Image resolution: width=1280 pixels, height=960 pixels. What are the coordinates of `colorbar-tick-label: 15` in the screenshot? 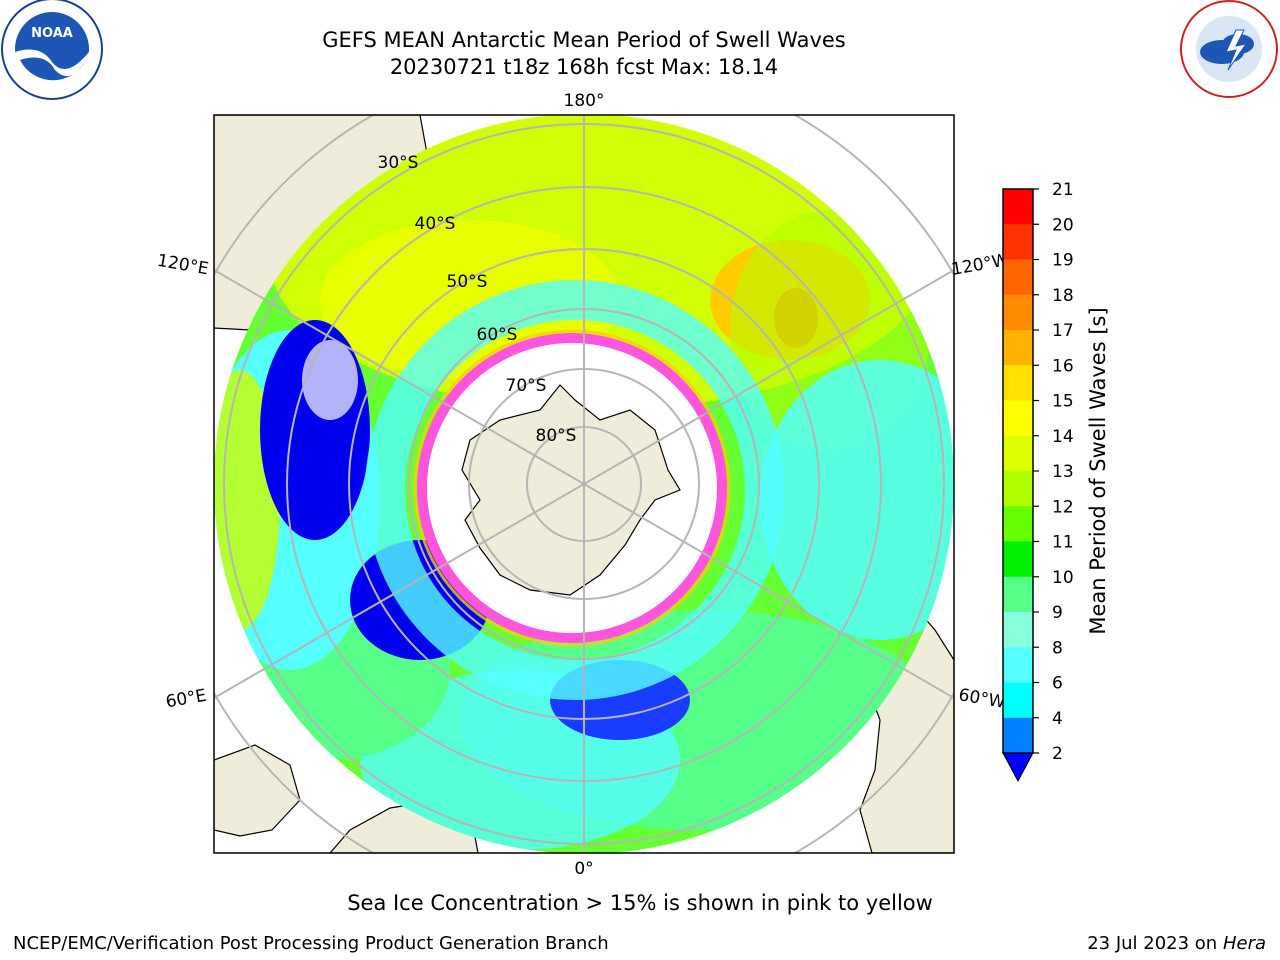 It's located at (1063, 402).